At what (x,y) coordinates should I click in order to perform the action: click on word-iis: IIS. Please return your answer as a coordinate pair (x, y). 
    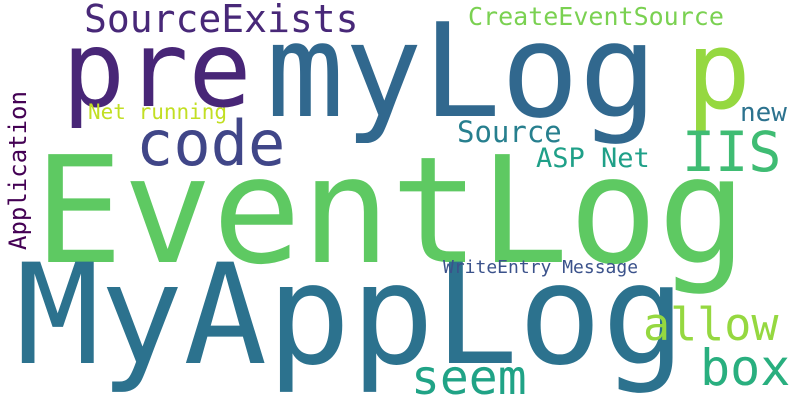
    Looking at the image, I should click on (732, 152).